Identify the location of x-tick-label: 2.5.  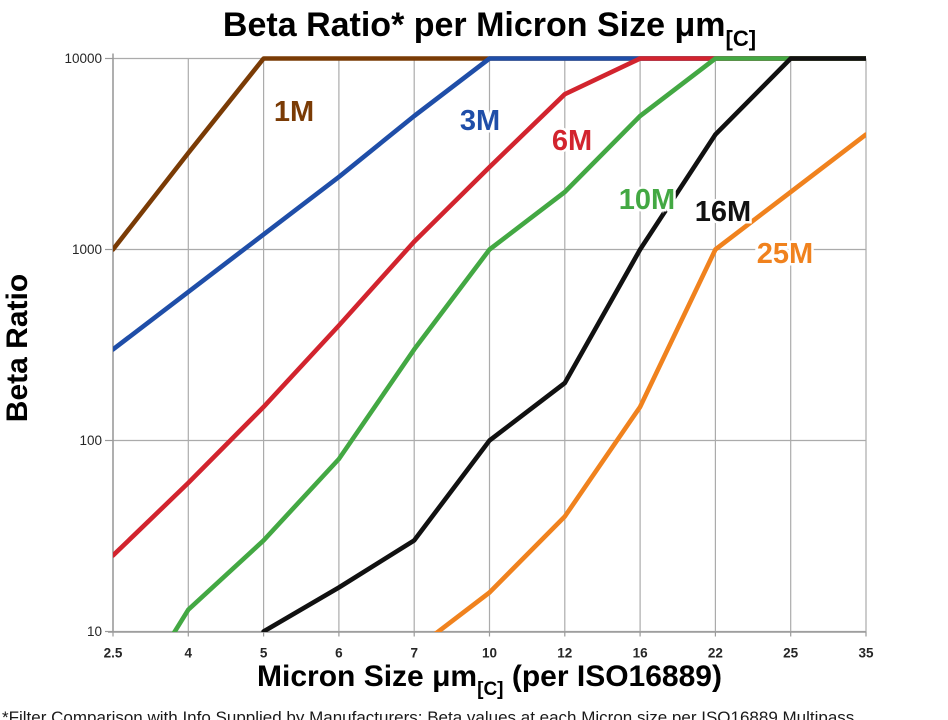
(113, 653).